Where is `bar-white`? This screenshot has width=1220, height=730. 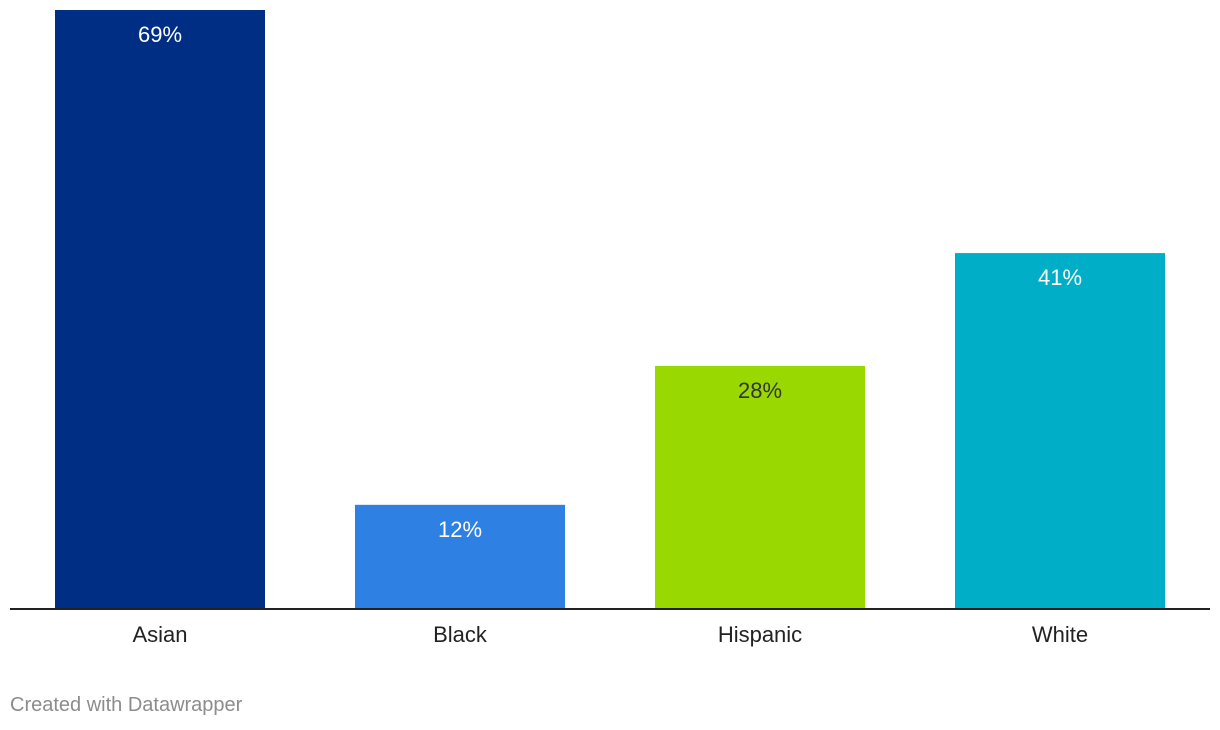
bar-white is located at coordinates (1060, 431).